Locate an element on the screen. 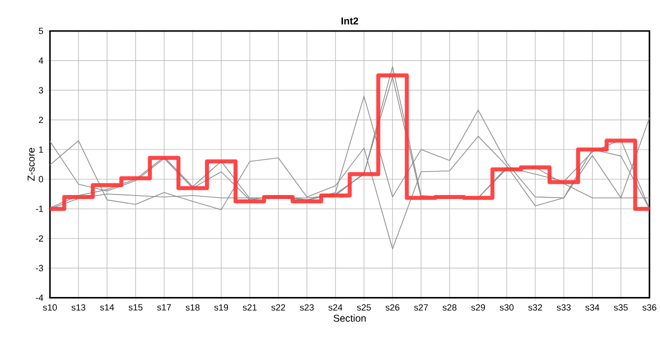 This screenshot has height=360, width=660. x-tick-label: s25 is located at coordinates (364, 307).